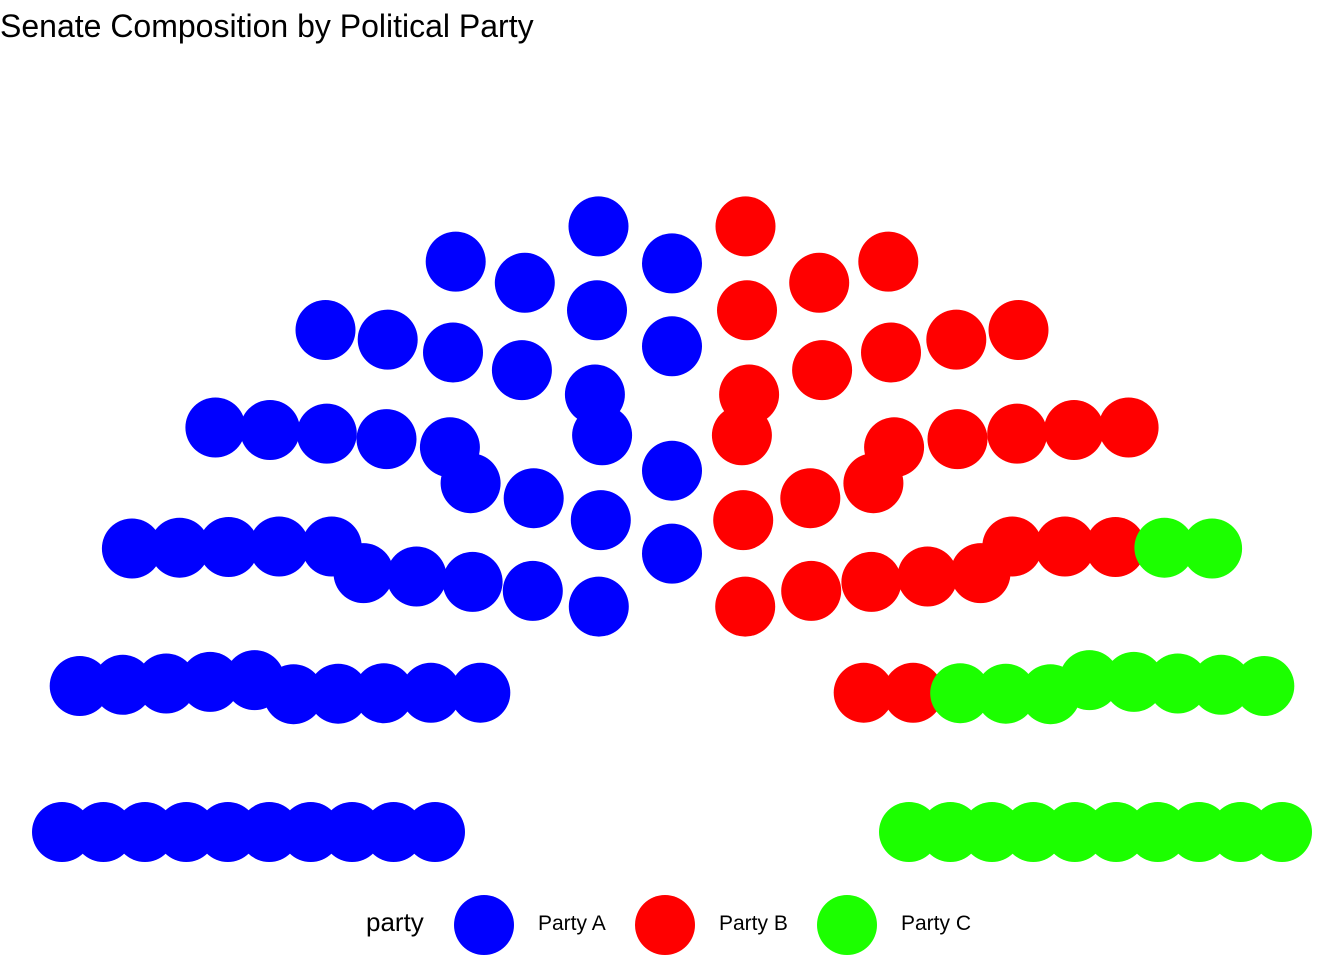 This screenshot has height=960, width=1344. I want to click on chart-title: Senate Composition by Political Party, so click(267, 26).